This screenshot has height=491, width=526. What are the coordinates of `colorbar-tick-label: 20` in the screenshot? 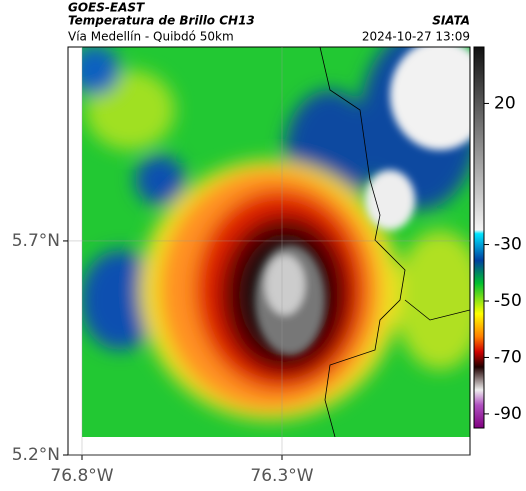 It's located at (505, 103).